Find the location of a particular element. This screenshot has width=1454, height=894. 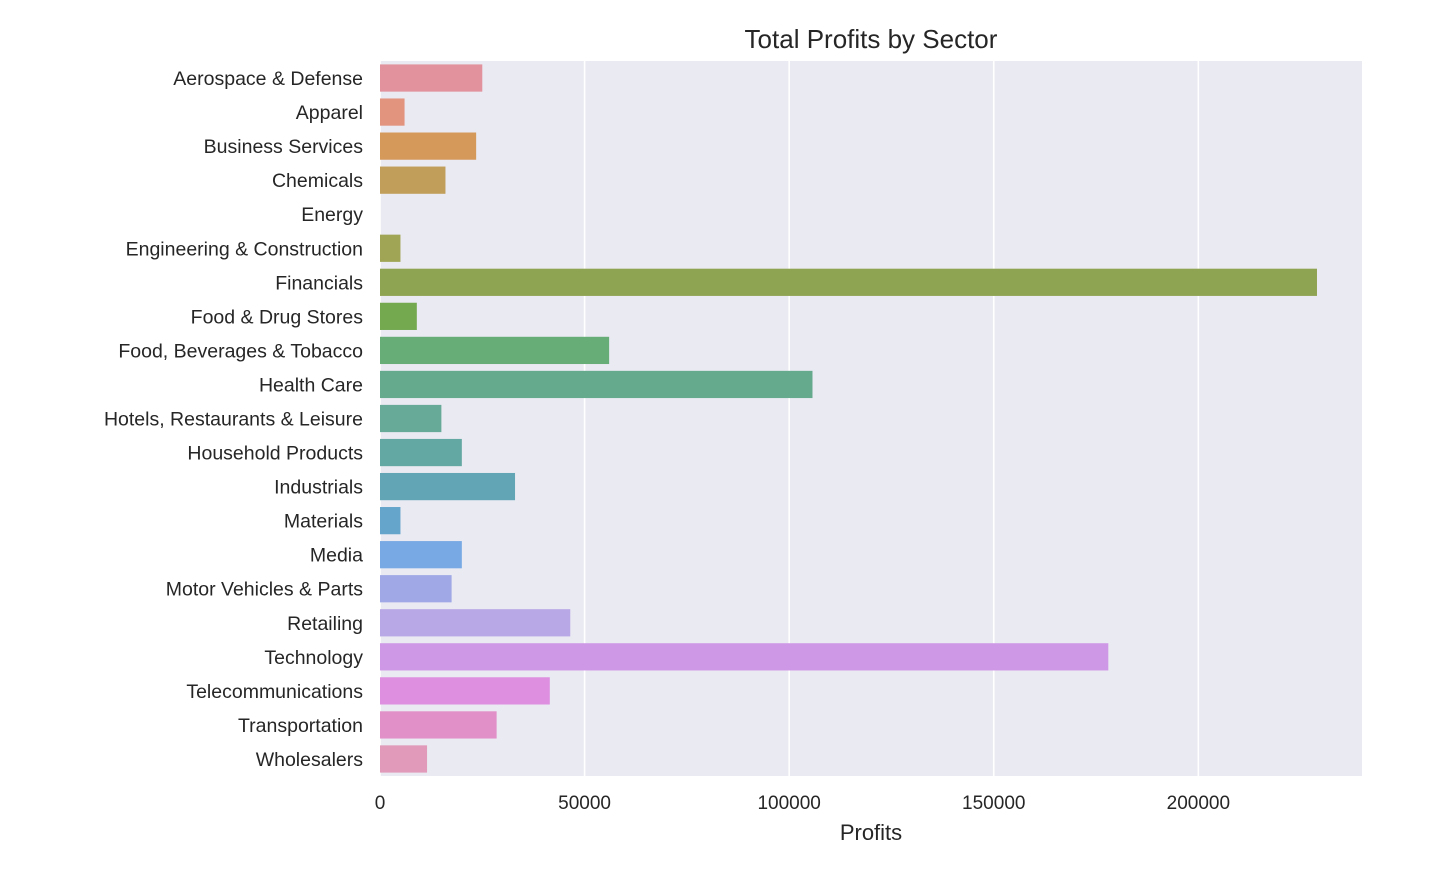

category-label: Retailing is located at coordinates (325, 624).